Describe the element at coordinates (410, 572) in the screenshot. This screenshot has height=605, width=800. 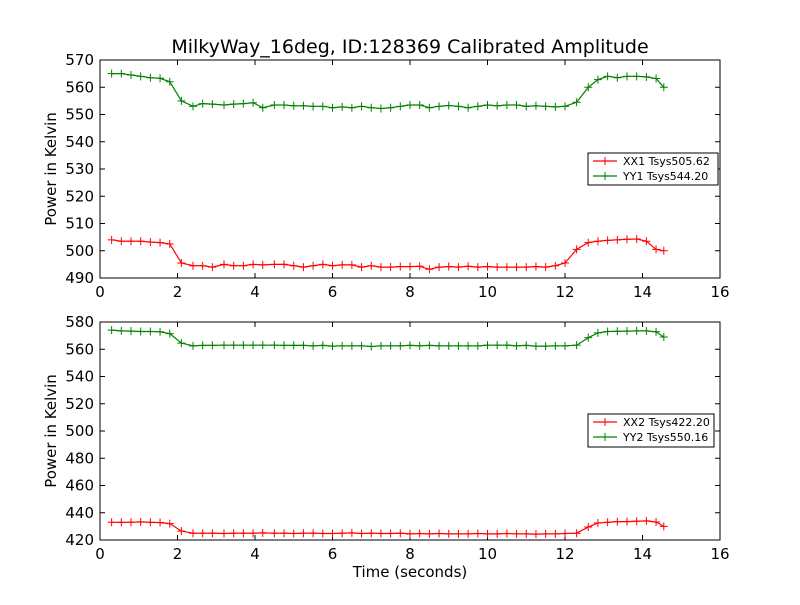
I see `x-axis-label: Time (seconds)` at that location.